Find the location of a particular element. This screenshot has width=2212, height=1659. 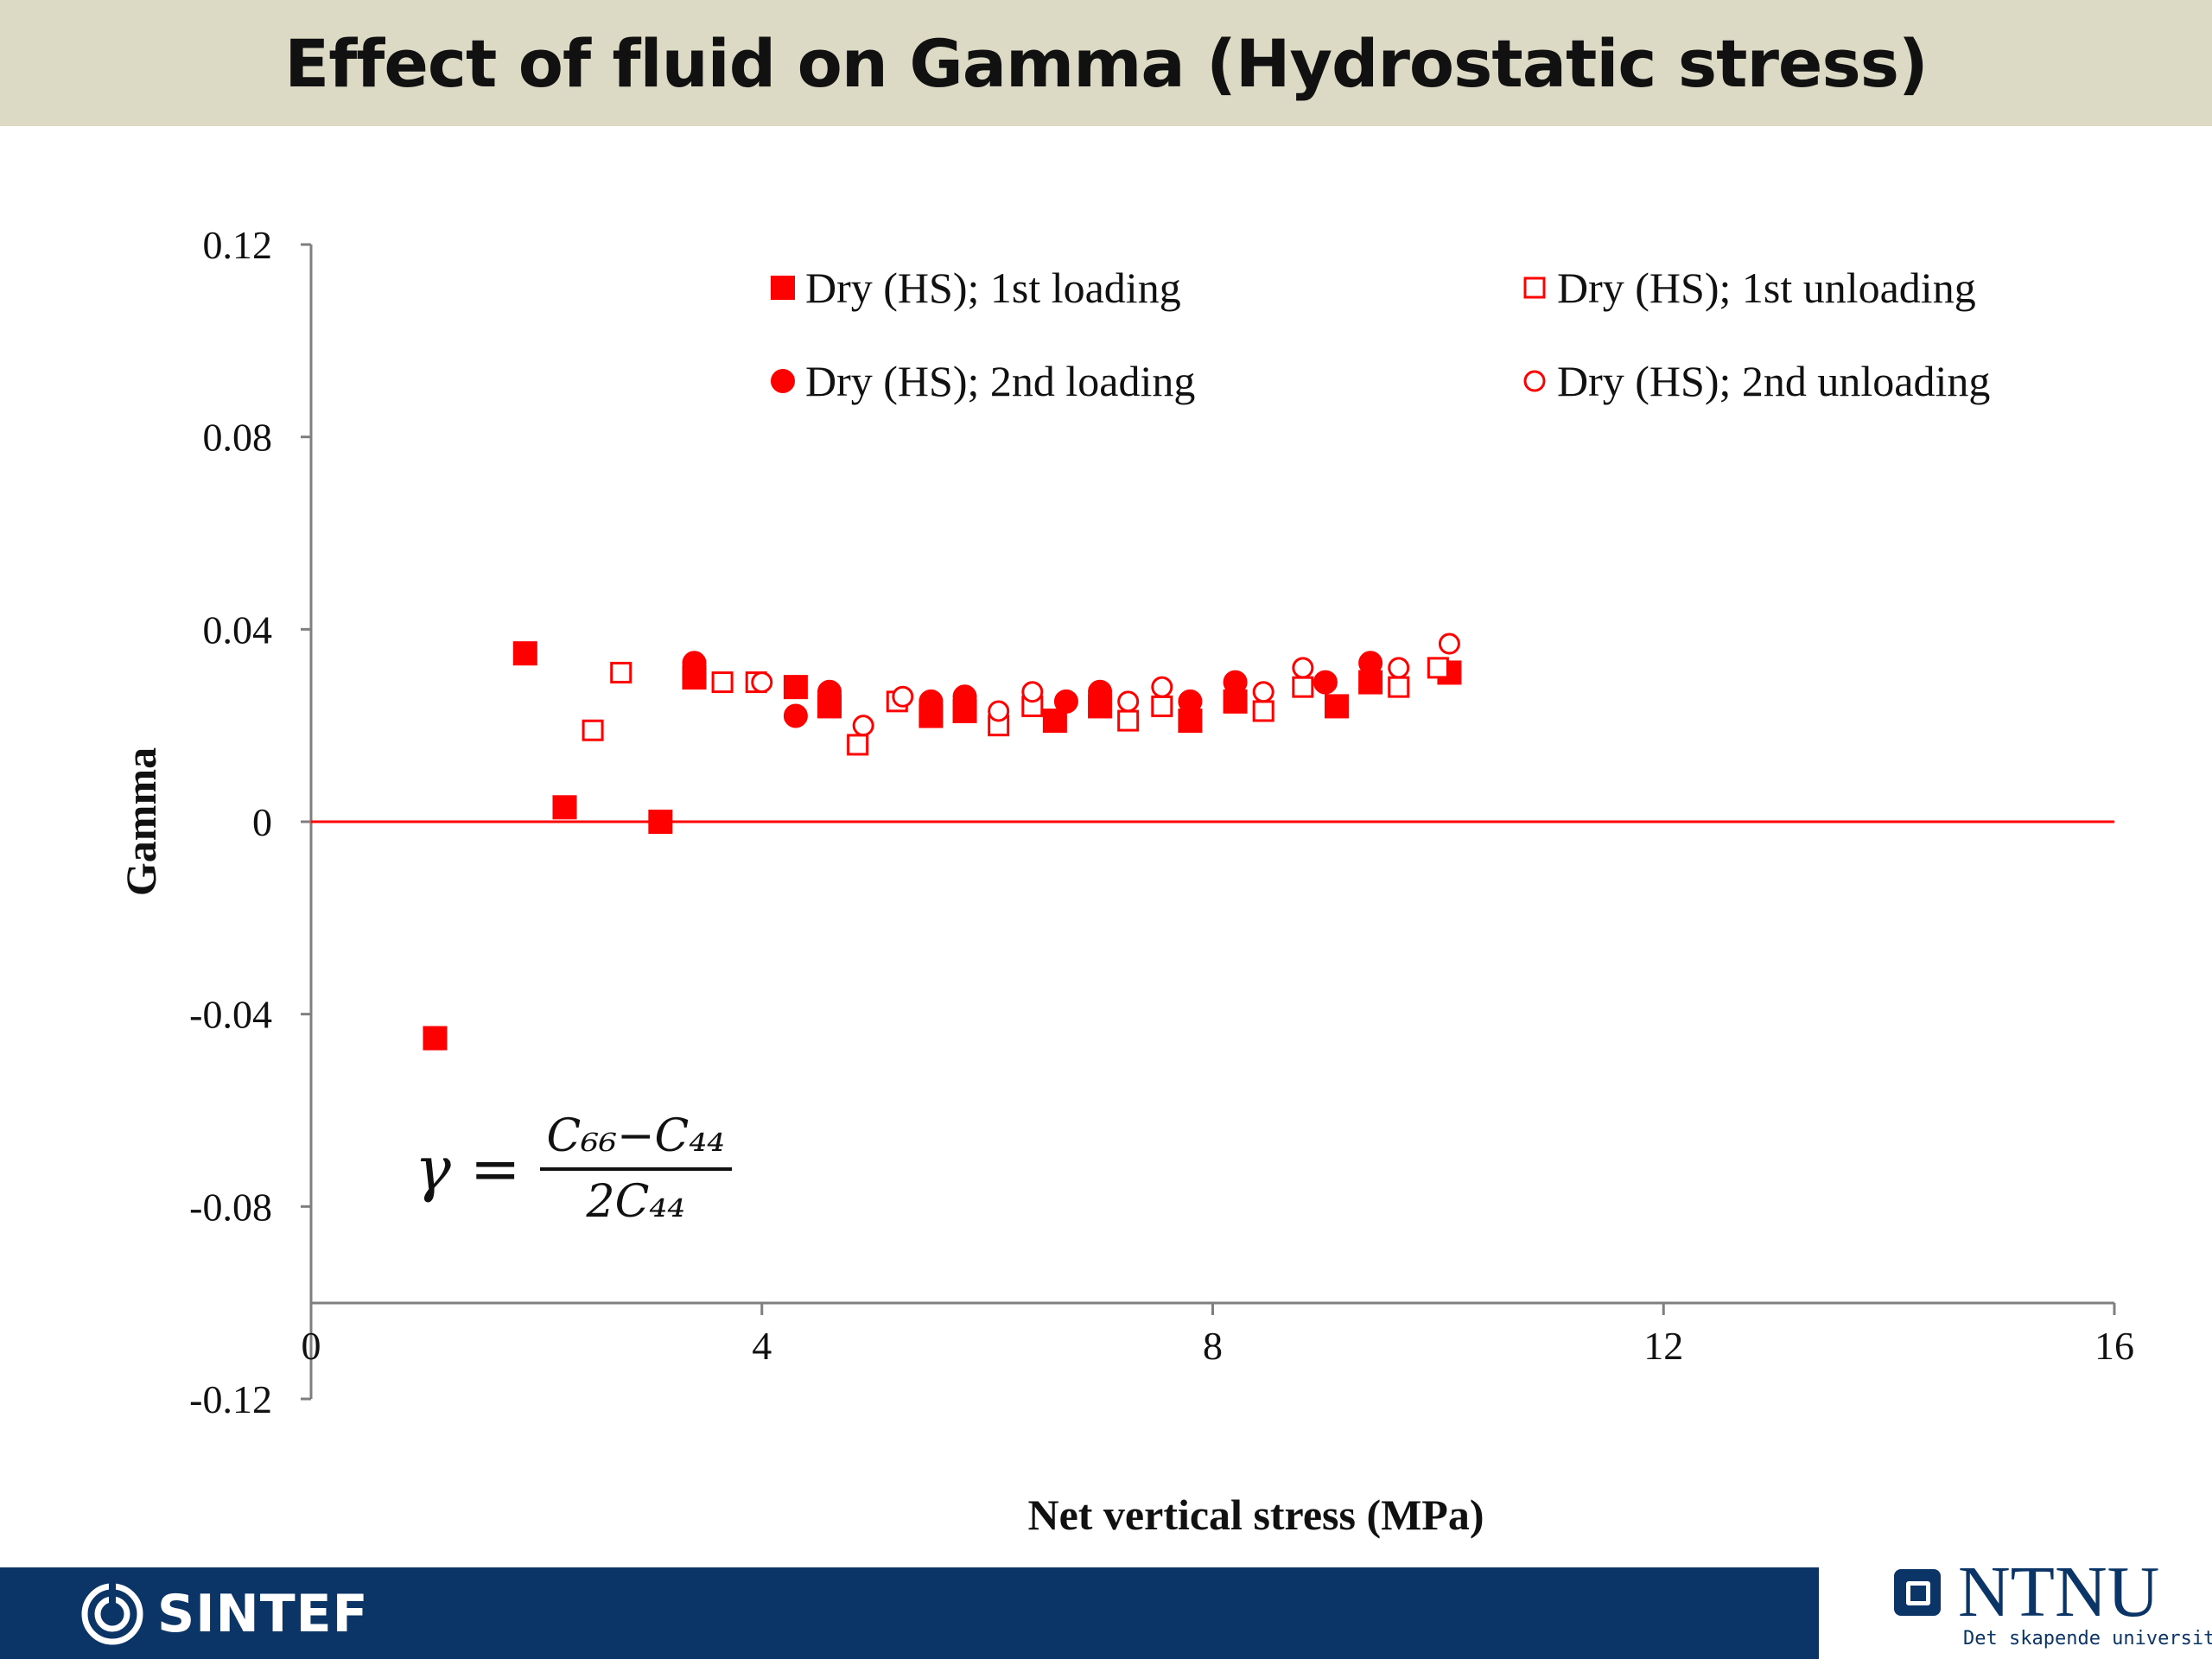

y-tick-label: -0.04 is located at coordinates (231, 1015).